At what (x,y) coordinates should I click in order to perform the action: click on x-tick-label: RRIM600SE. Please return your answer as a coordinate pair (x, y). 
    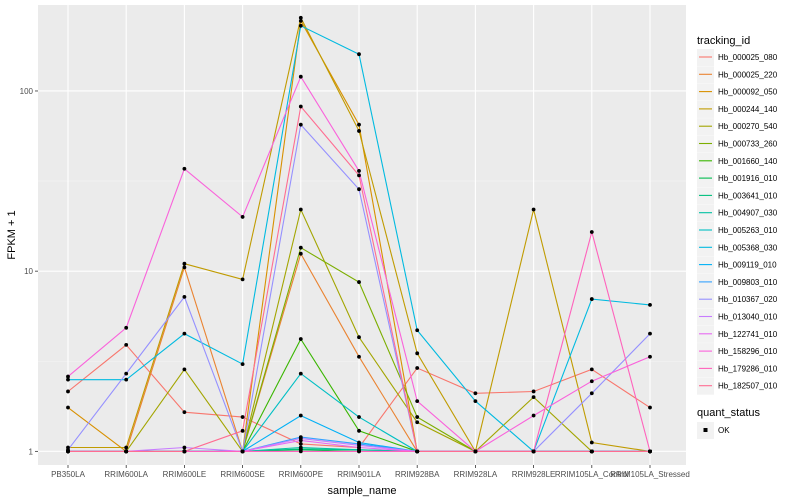
    Looking at the image, I should click on (242, 474).